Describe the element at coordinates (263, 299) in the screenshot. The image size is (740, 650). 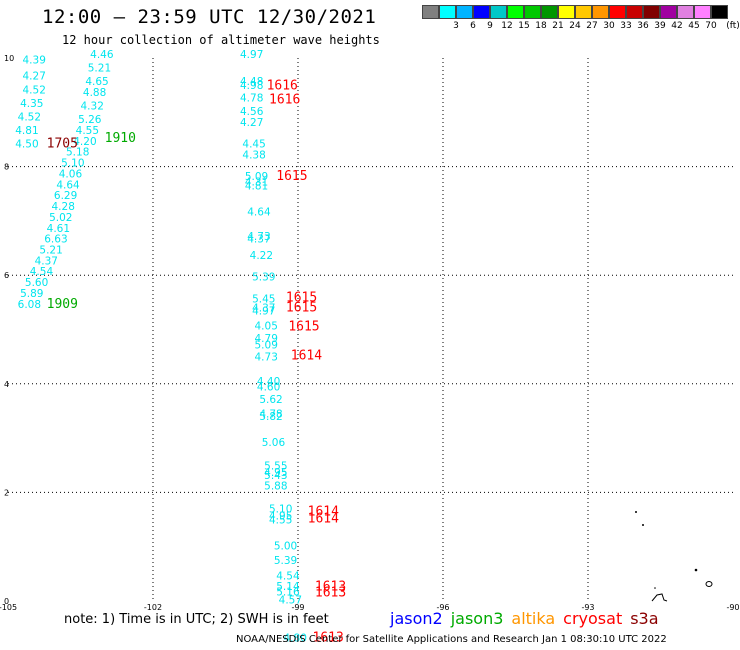
I see `wave-height-value: 5.45` at that location.